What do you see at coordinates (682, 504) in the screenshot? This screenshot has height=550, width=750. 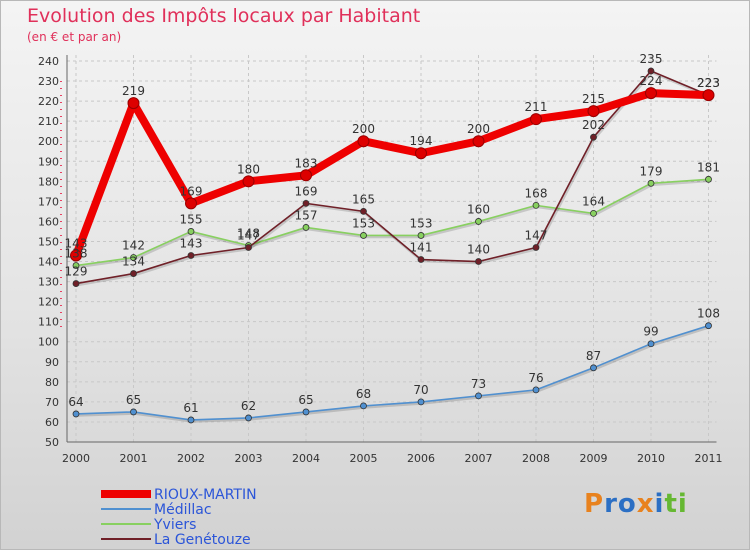 I see `logo-letter: i` at bounding box center [682, 504].